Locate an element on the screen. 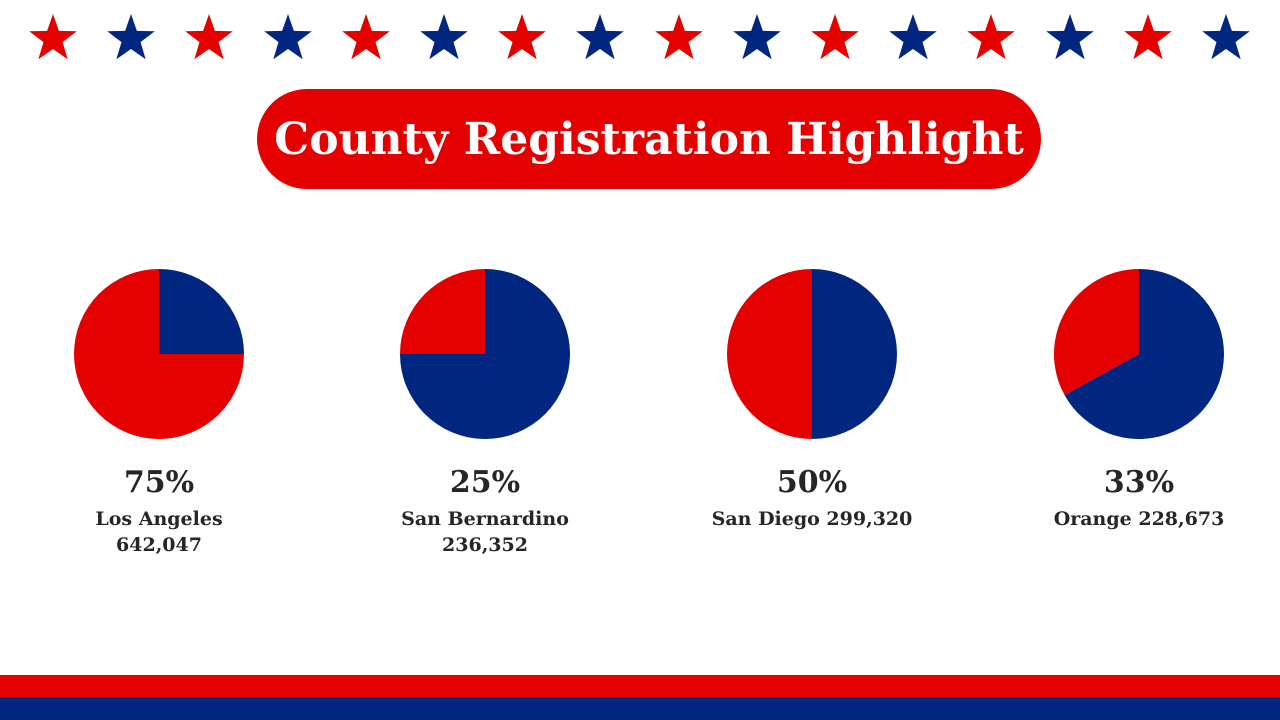 The image size is (1280, 720). star-row is located at coordinates (640, 38).